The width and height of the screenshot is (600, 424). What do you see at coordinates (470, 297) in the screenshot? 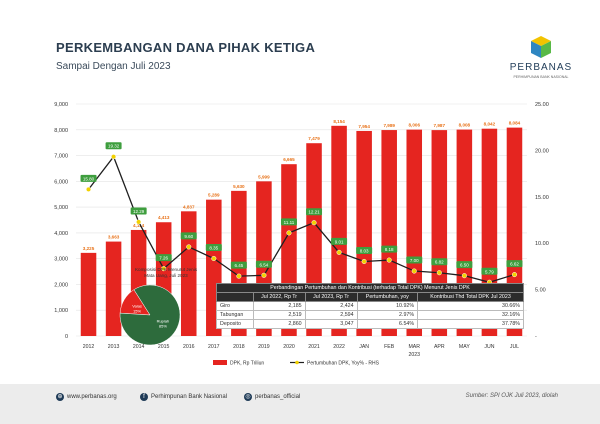
I see `table-header: Kontribusi Thd Total DPK Jul 2023` at bounding box center [470, 297].